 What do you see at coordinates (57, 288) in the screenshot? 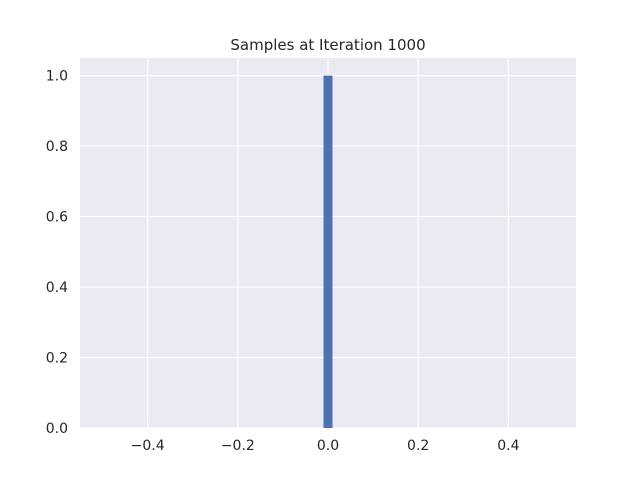
I see `y-tick-label: 0.4` at bounding box center [57, 288].